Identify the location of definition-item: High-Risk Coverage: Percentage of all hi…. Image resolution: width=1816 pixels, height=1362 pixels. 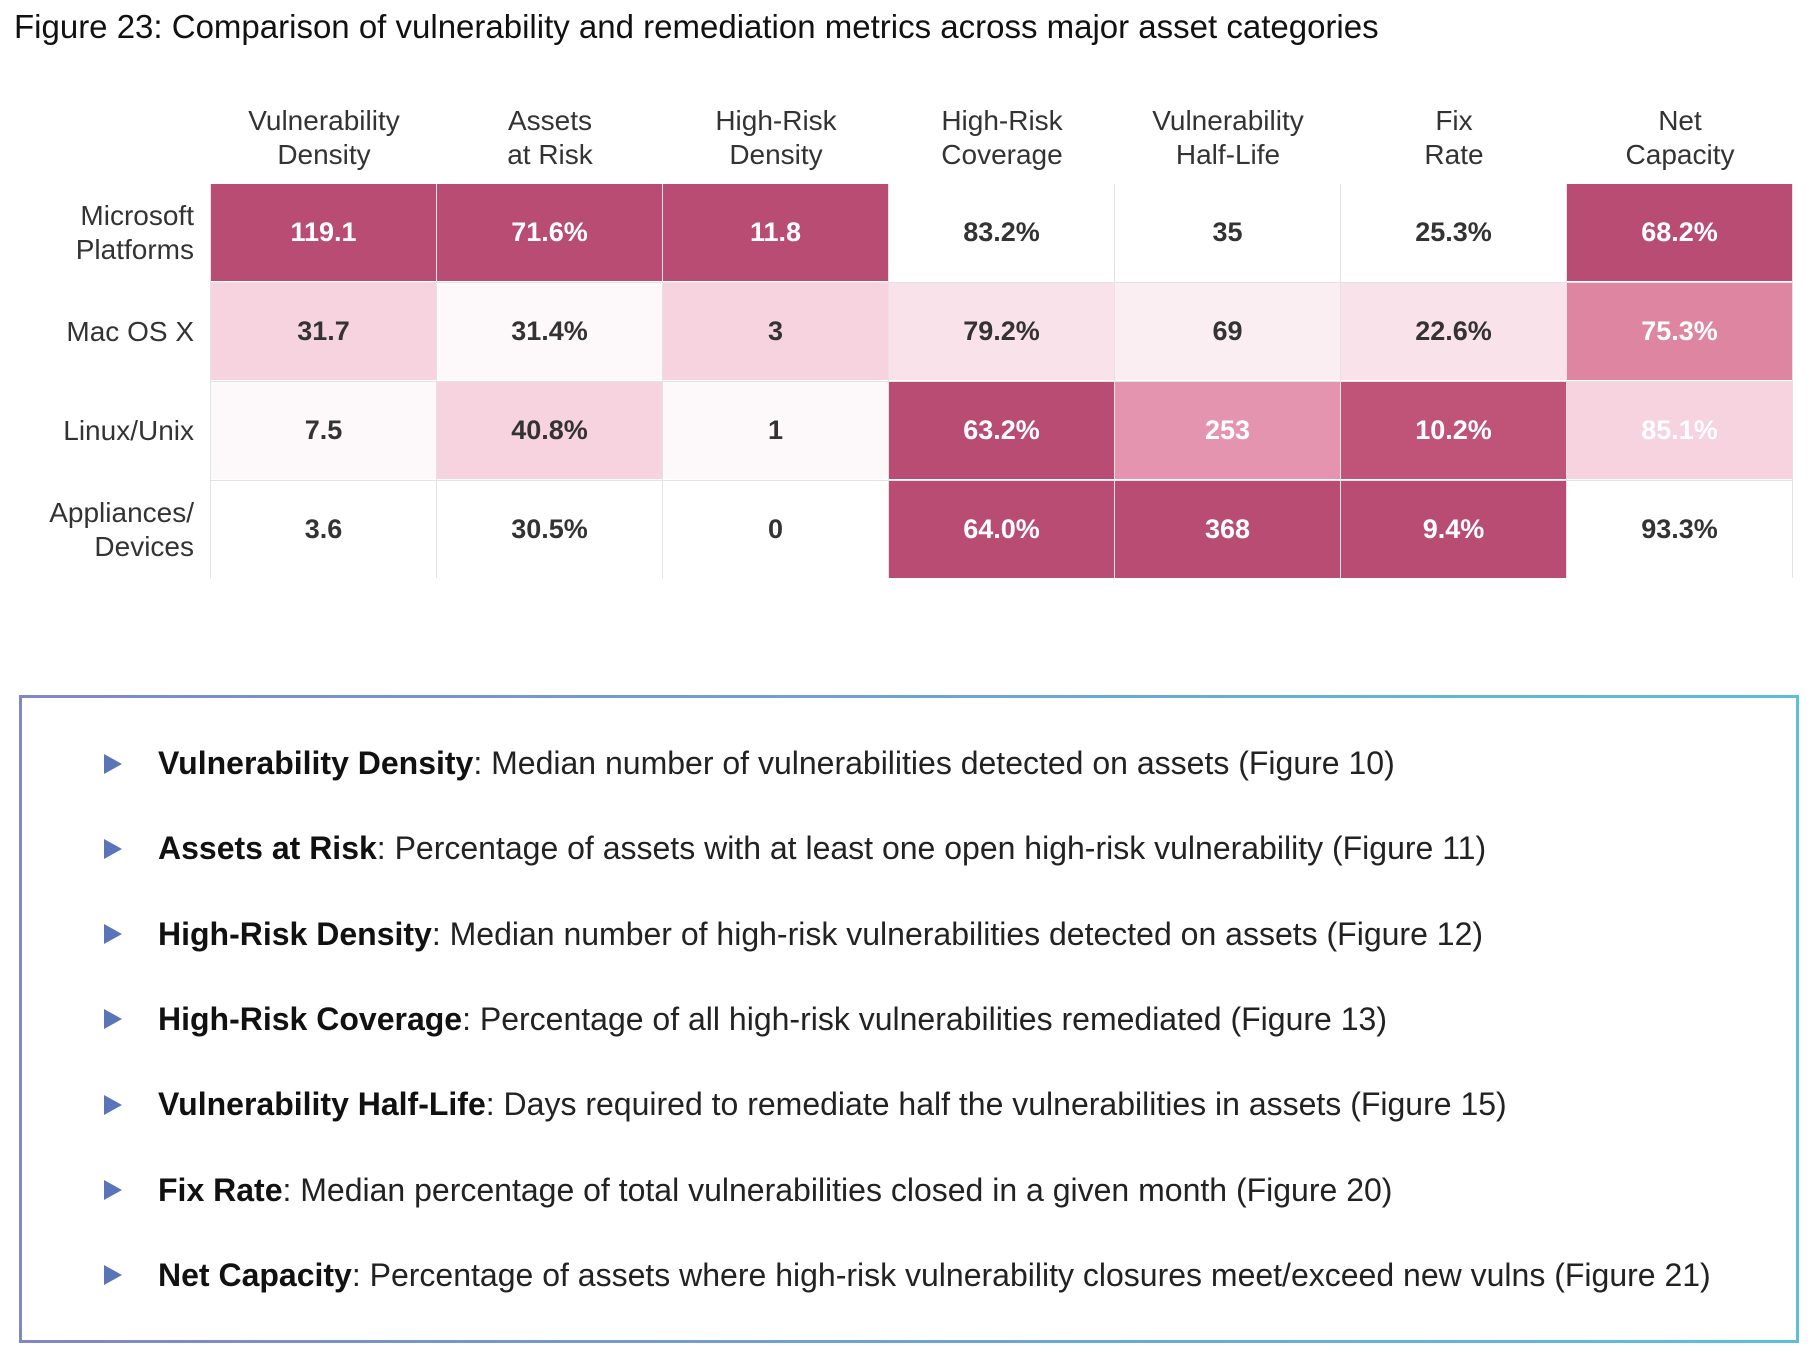
(745, 1019).